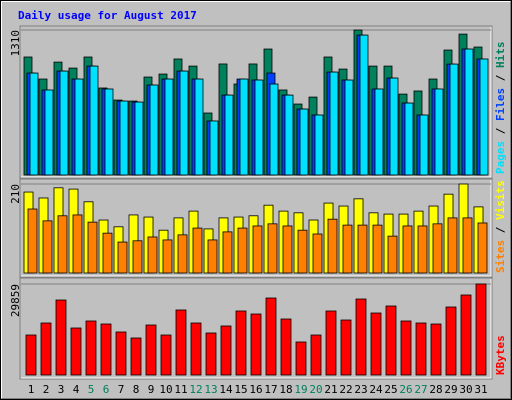 The width and height of the screenshot is (512, 400). I want to click on chart-title: Daily usage for August 2017, so click(107, 15).